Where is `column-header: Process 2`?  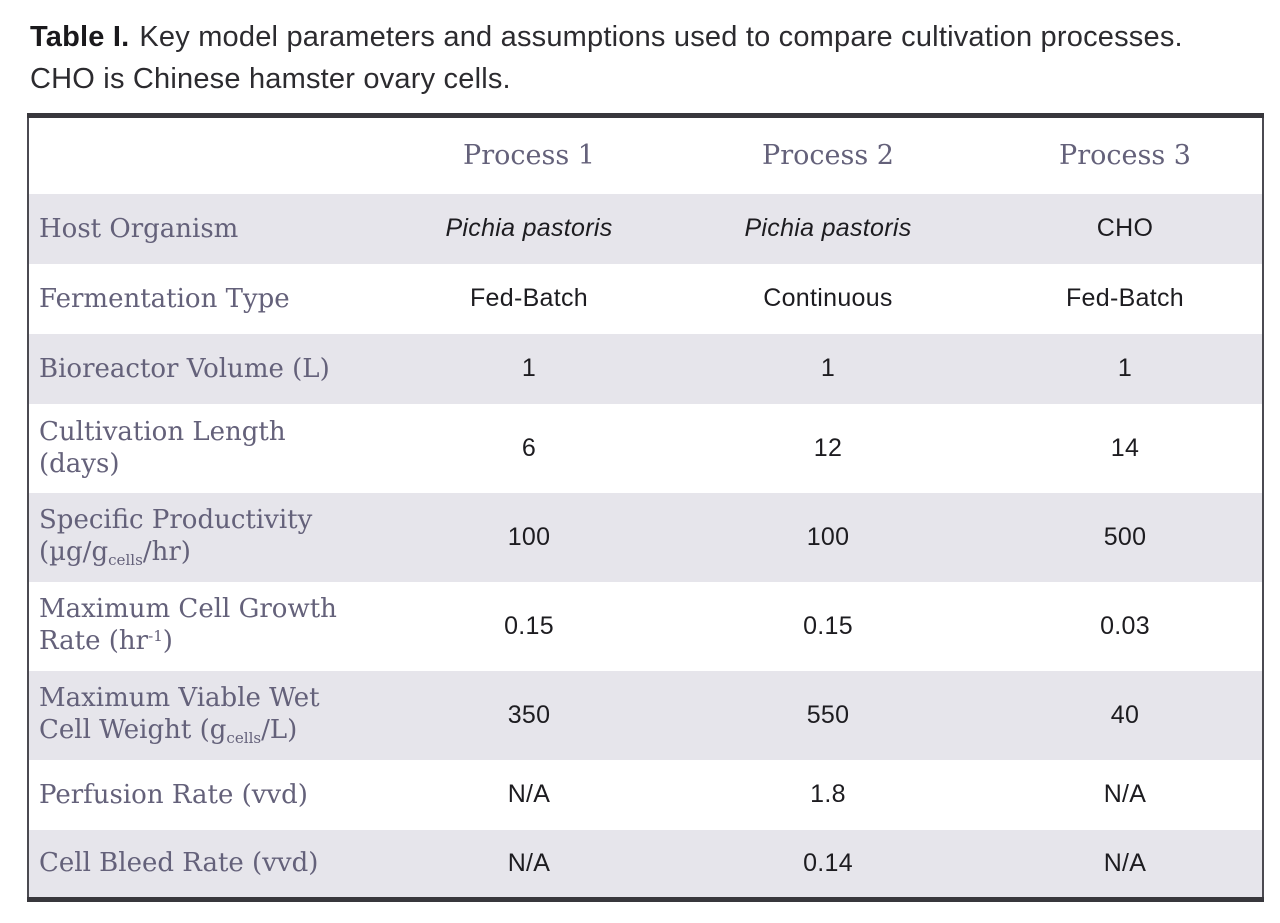 column-header: Process 2 is located at coordinates (828, 154).